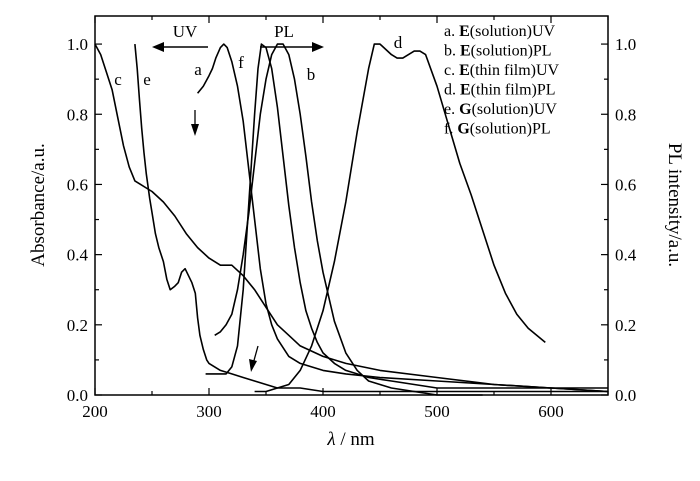 This screenshot has height=481, width=700. What do you see at coordinates (78, 255) in the screenshot?
I see `y-tick-label: 0.4` at bounding box center [78, 255].